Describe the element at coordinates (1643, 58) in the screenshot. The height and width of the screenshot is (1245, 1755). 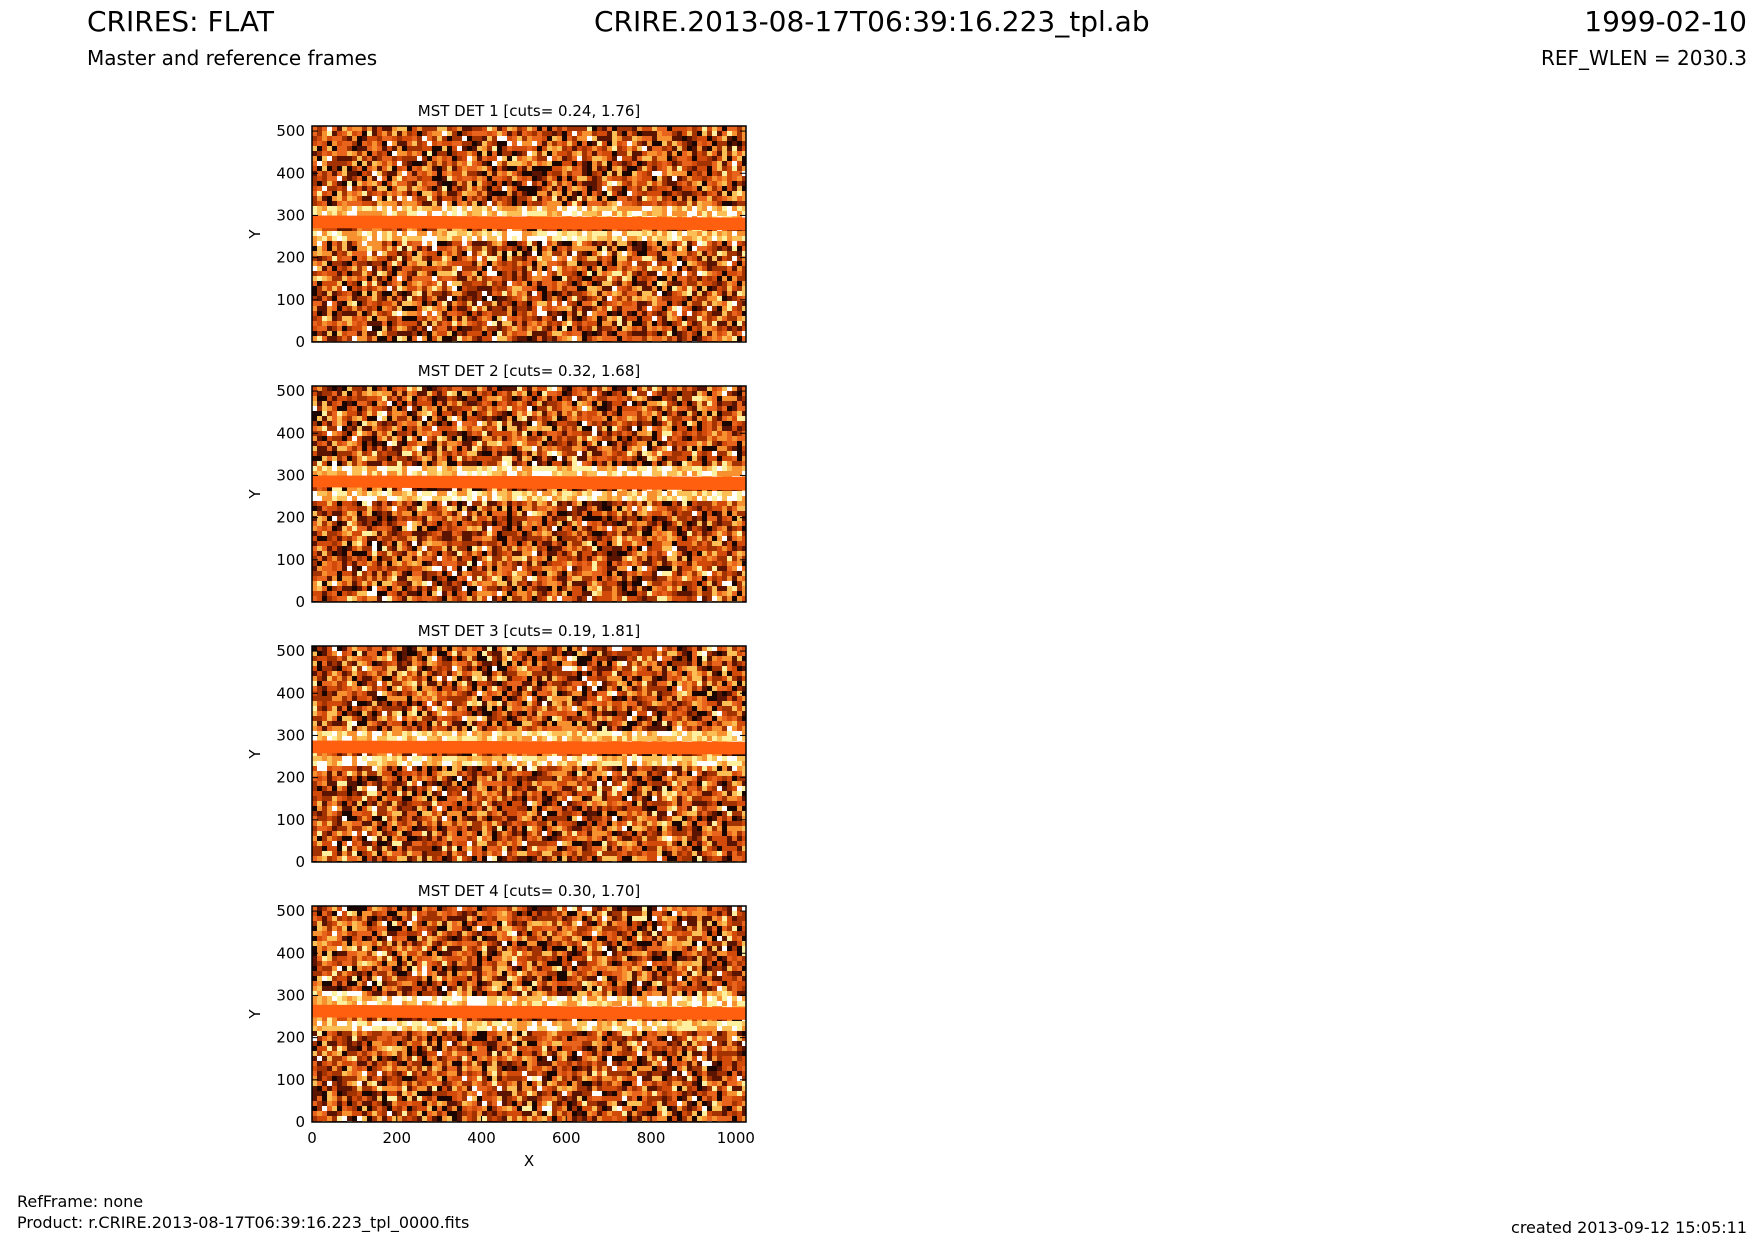
I see `ref-wlen: REF_WLEN = 2030.3` at that location.